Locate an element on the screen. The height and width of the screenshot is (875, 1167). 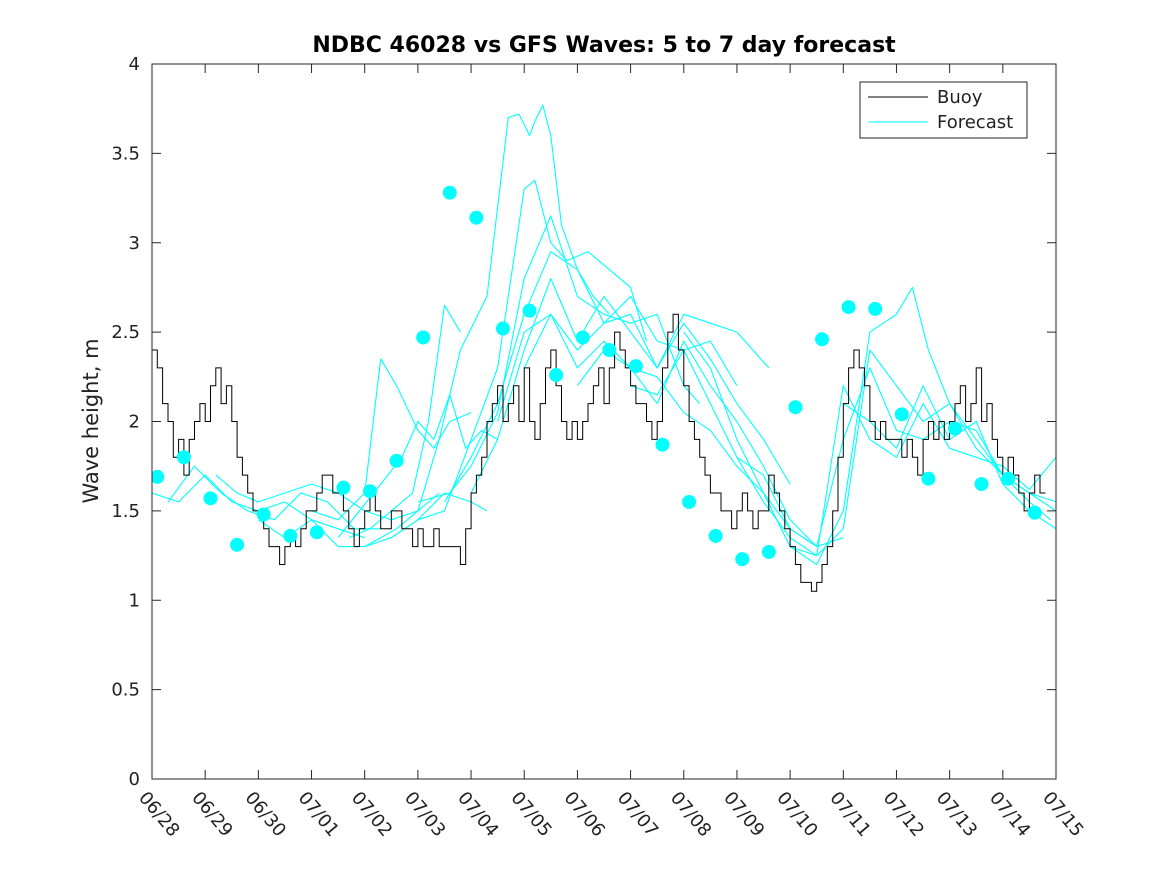
x-tick-label: 07/06 is located at coordinates (584, 814).